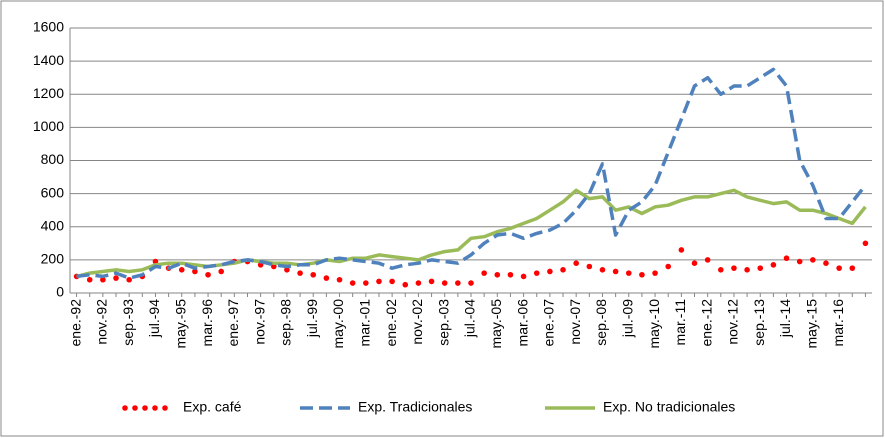  I want to click on x-tick-label: nov.-12, so click(733, 322).